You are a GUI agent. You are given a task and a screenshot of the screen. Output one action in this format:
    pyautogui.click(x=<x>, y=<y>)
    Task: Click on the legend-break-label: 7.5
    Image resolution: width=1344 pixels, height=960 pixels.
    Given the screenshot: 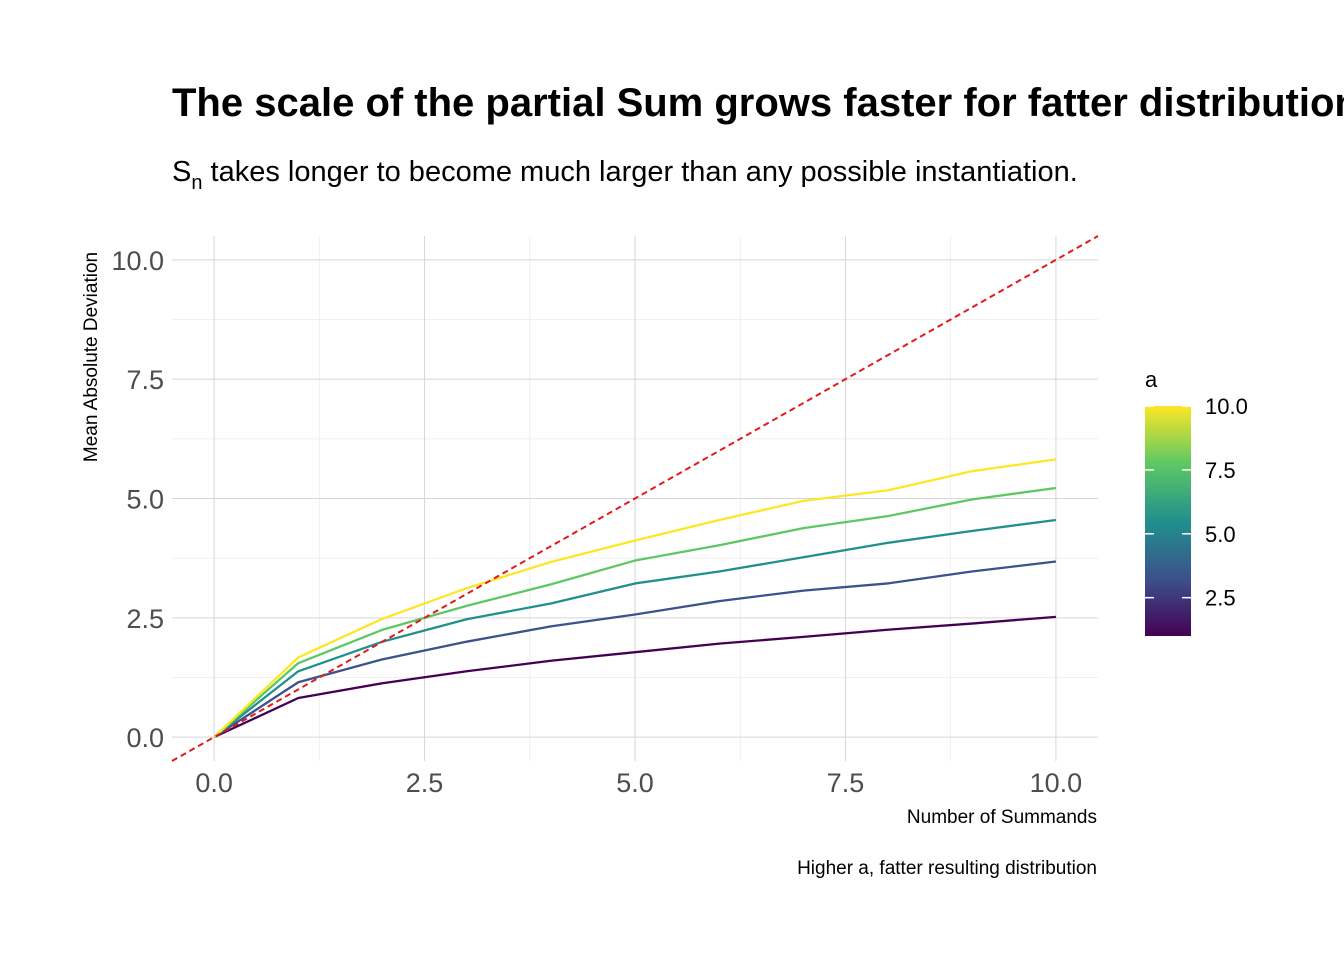 What is the action you would take?
    pyautogui.click(x=1220, y=470)
    